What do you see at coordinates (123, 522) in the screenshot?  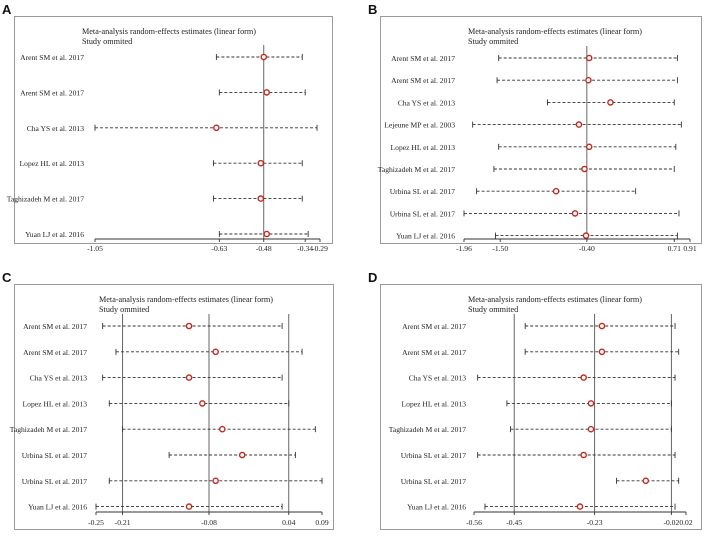 I see `x-tick-label: -0.21` at bounding box center [123, 522].